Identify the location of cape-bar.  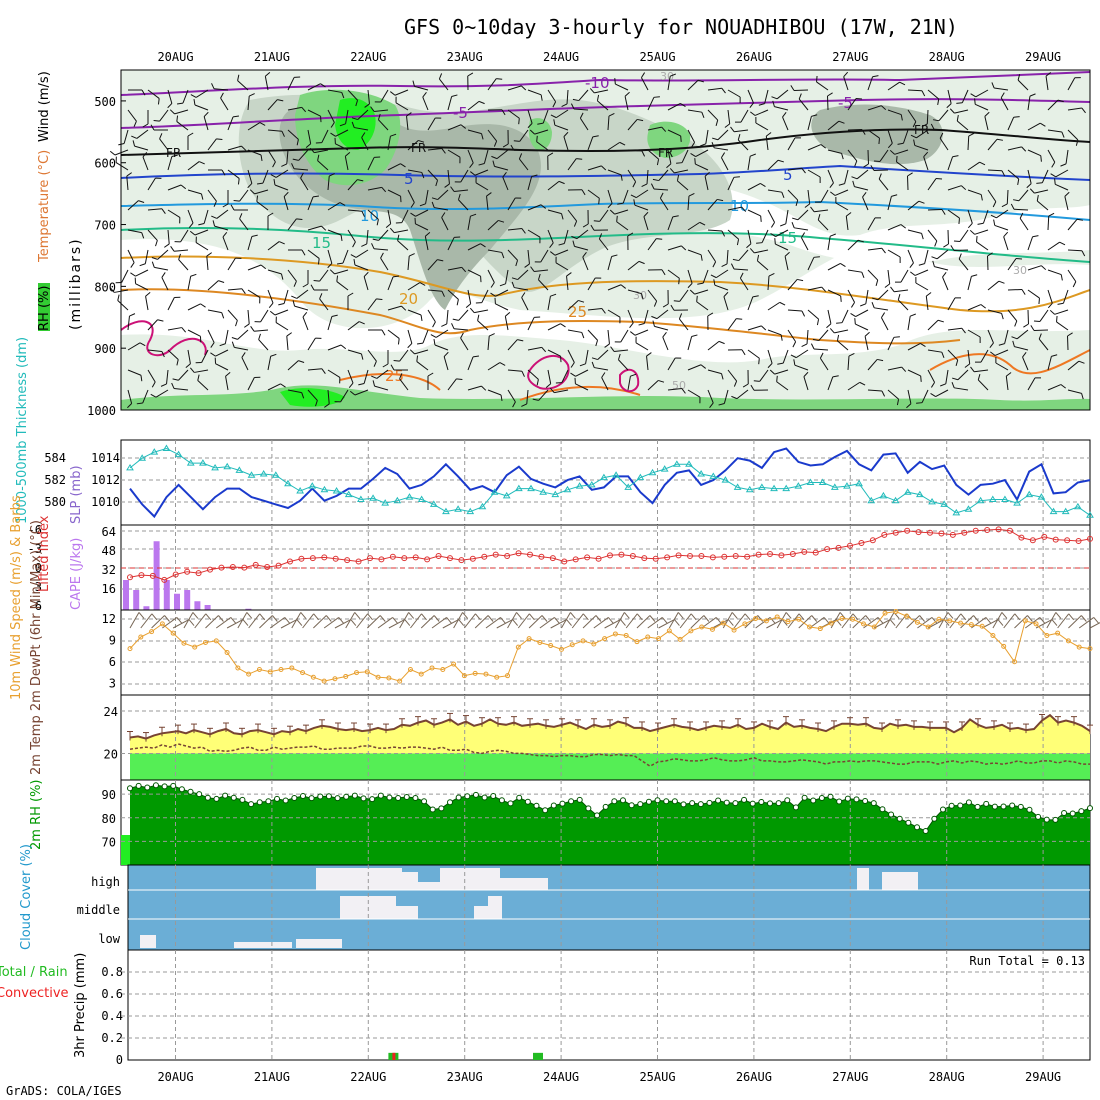
(197, 605).